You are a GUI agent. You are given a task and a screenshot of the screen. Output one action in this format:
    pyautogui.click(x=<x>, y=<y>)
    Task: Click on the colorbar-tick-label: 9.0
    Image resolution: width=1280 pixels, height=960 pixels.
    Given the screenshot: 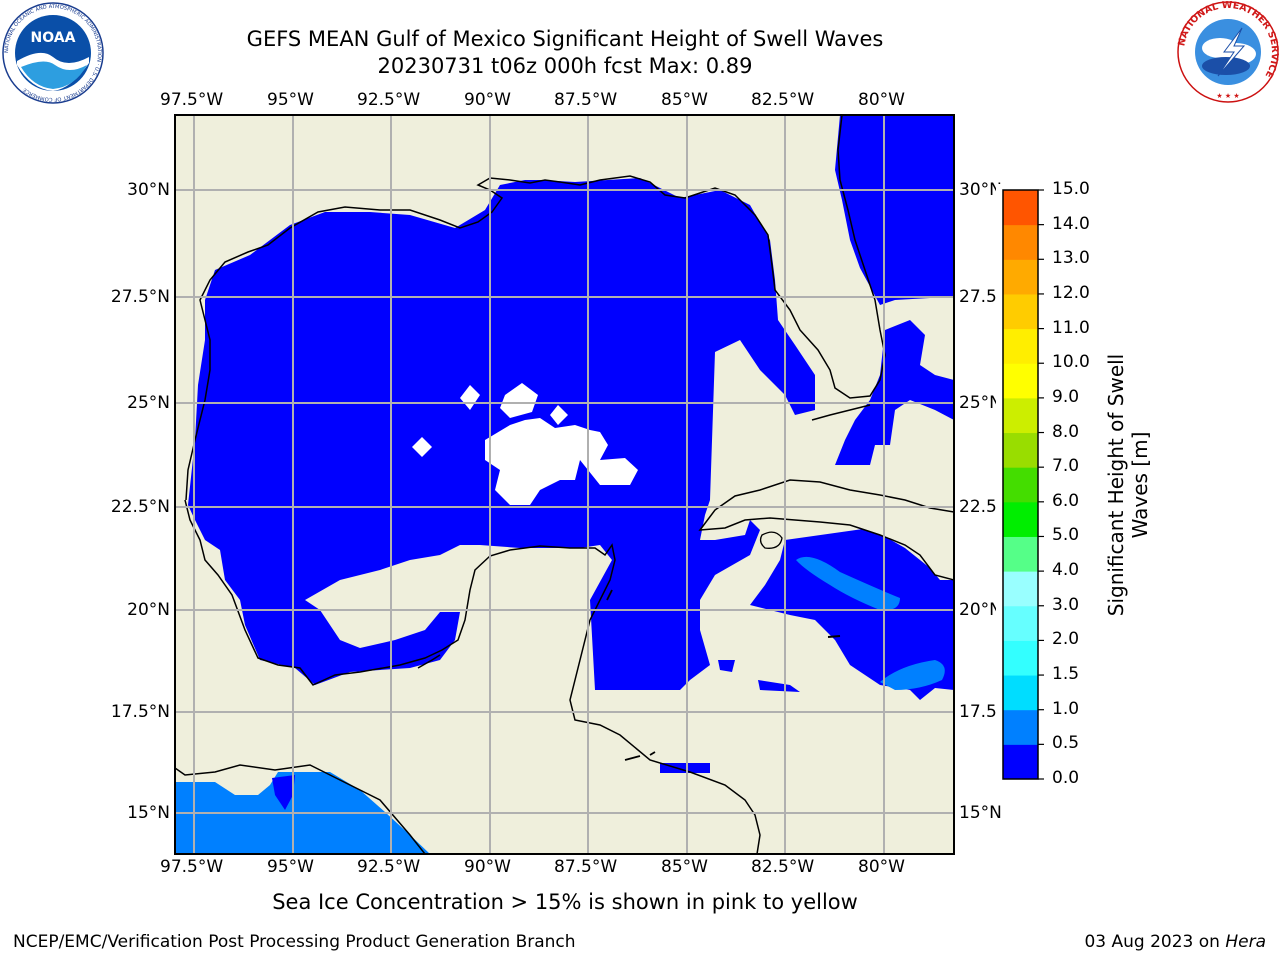 What is the action you would take?
    pyautogui.click(x=1066, y=396)
    